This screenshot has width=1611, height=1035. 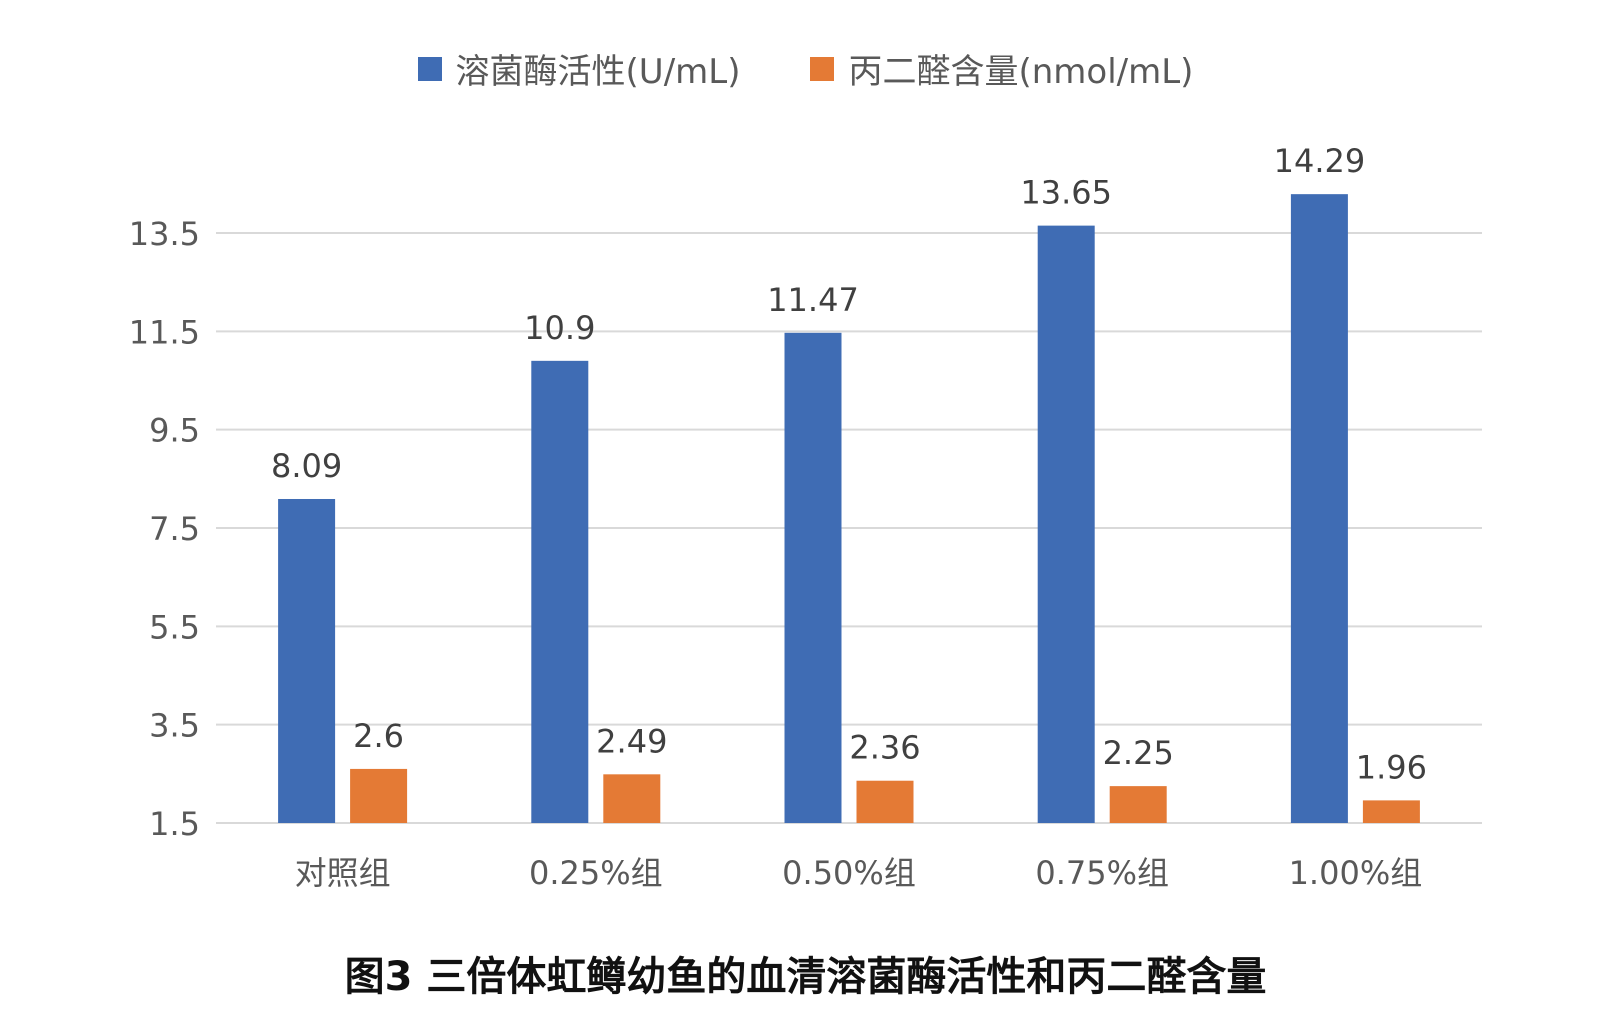 I want to click on x-tick-label: 0.25%组, so click(x=596, y=873).